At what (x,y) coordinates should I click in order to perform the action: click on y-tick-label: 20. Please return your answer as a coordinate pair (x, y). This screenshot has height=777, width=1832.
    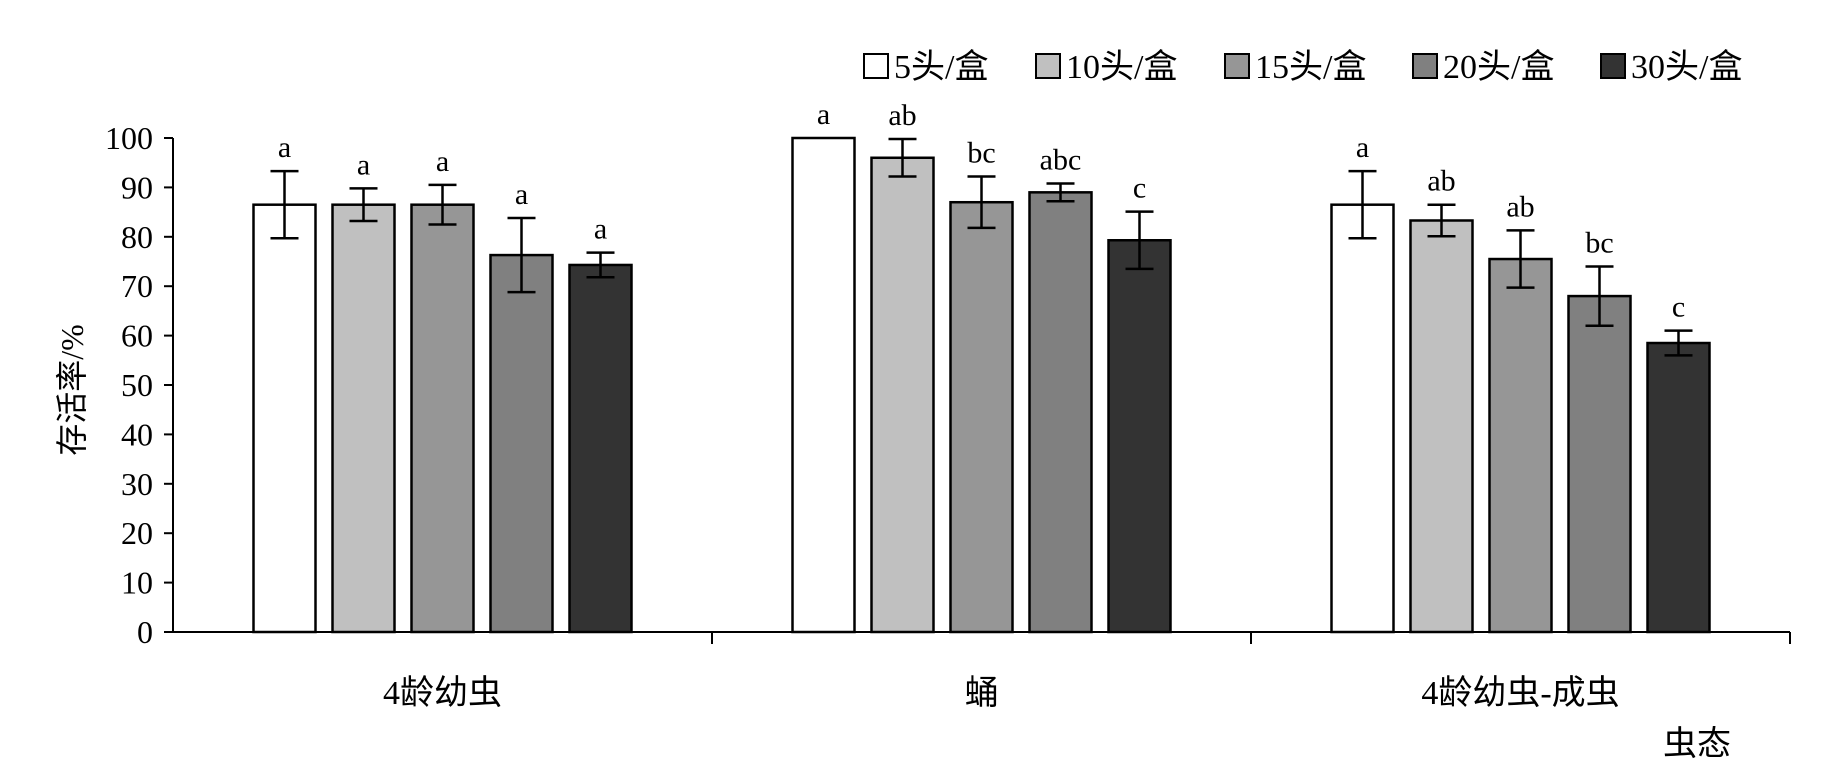
    Looking at the image, I should click on (137, 533).